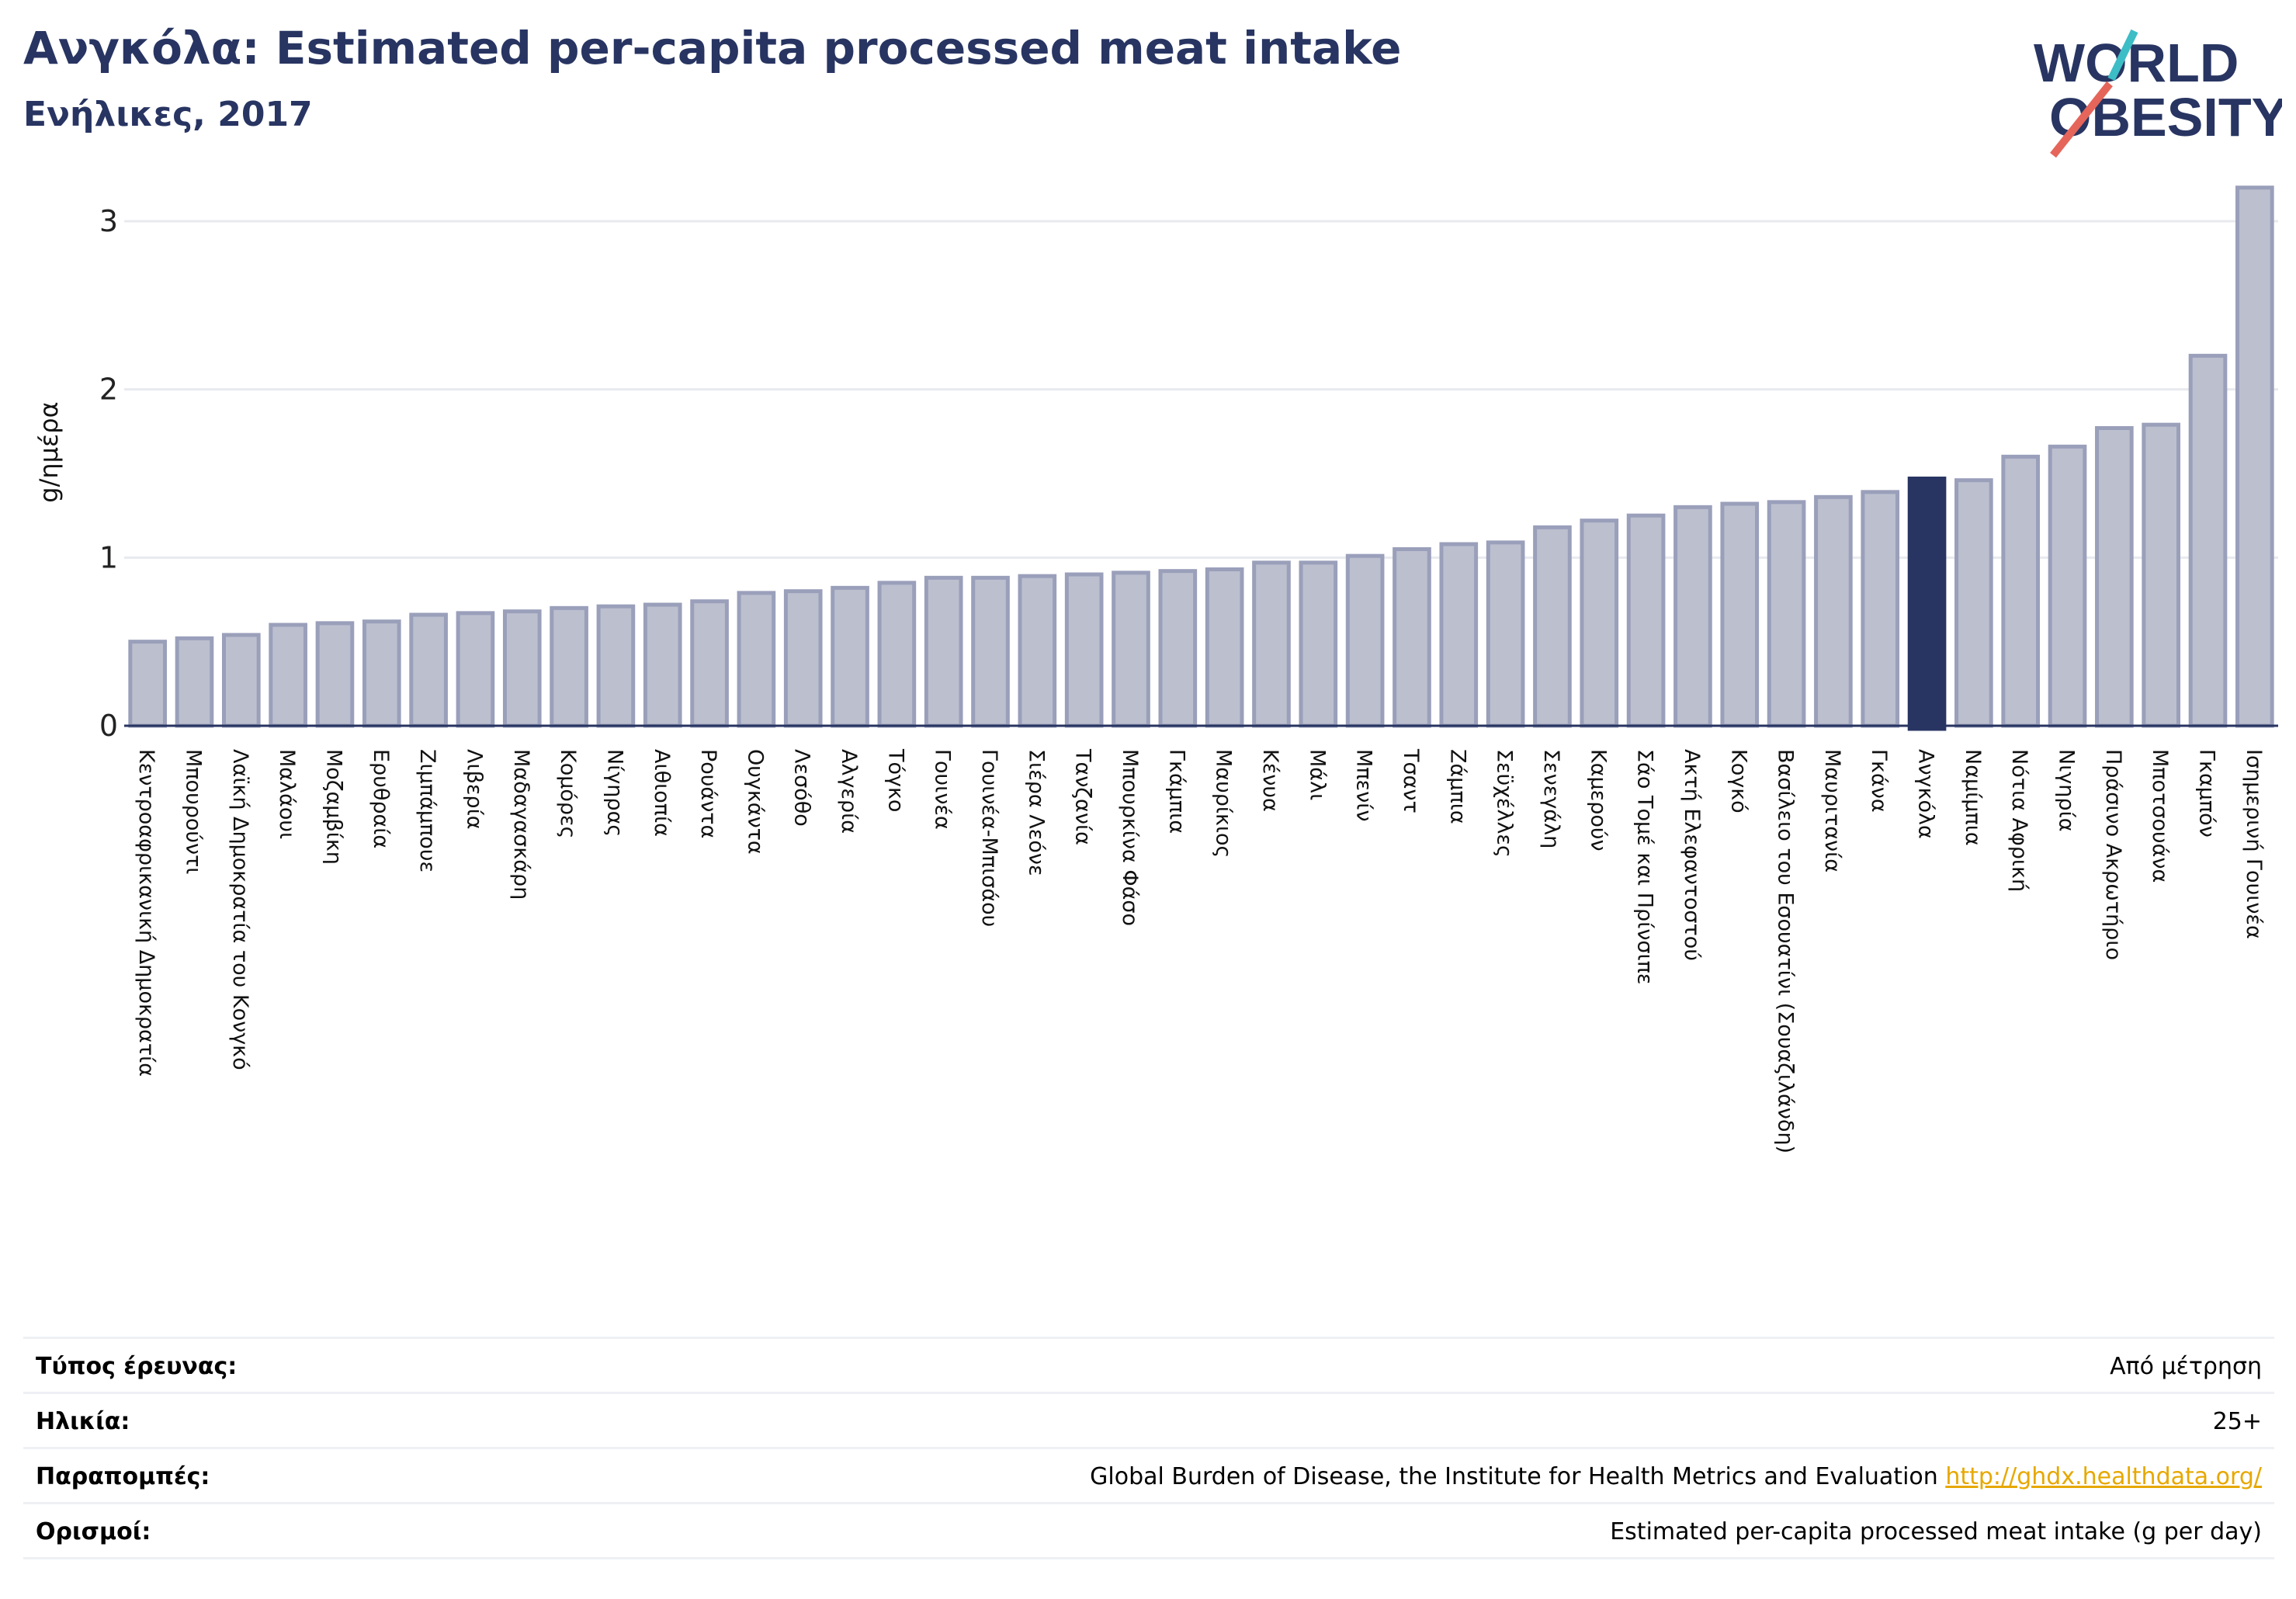 This screenshot has width=2296, height=1599. I want to click on logo-slash-red, so click(2081, 119).